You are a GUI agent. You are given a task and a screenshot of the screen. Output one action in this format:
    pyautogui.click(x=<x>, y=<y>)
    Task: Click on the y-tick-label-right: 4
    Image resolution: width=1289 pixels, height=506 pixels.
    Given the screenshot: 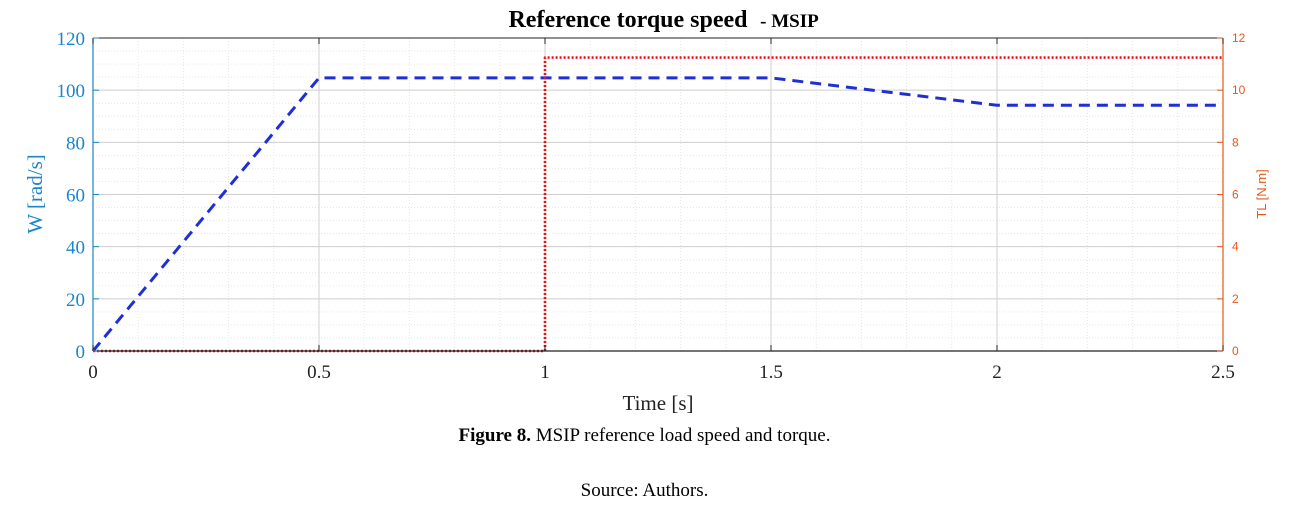 What is the action you would take?
    pyautogui.click(x=1235, y=247)
    